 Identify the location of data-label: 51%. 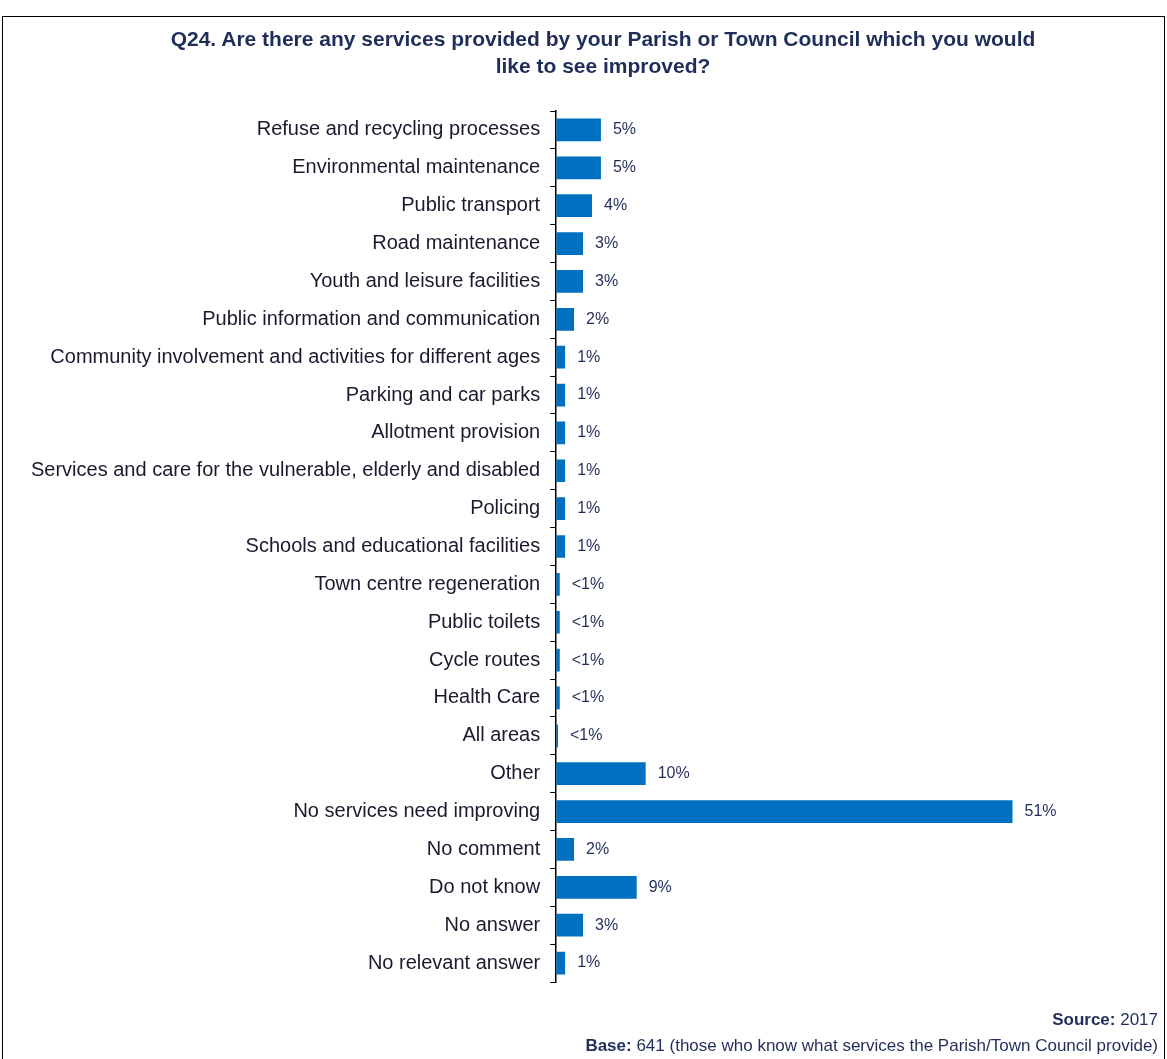
(1040, 810).